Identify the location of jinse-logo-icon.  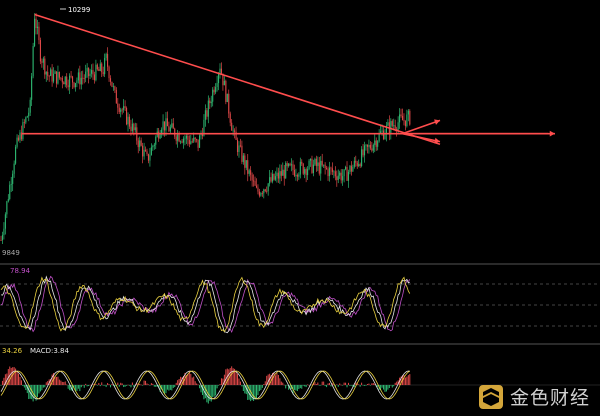
(490, 396).